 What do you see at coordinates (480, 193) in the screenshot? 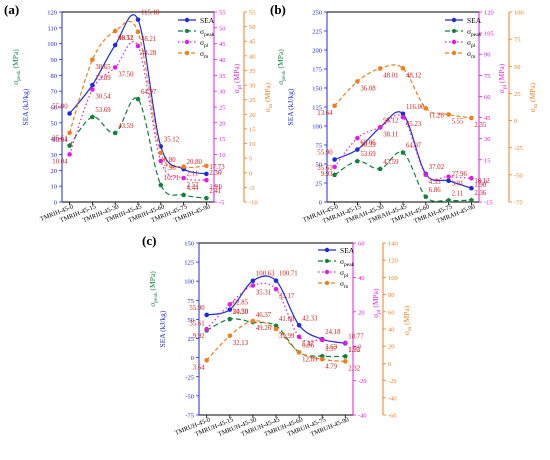
I see `peak-value-label: 2.36` at bounding box center [480, 193].